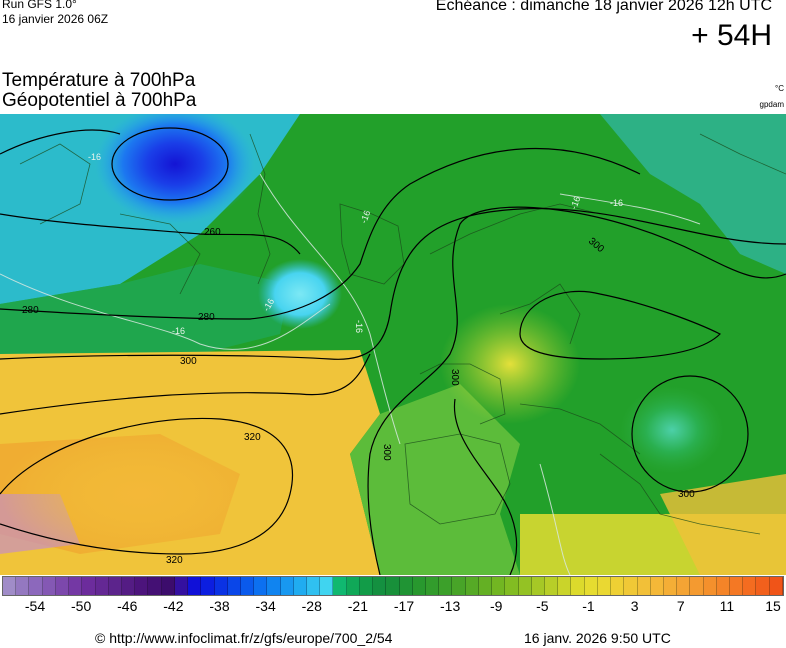 Image resolution: width=786 pixels, height=648 pixels. Describe the element at coordinates (588, 606) in the screenshot. I see `colorbar-tick-label: -1` at that location.